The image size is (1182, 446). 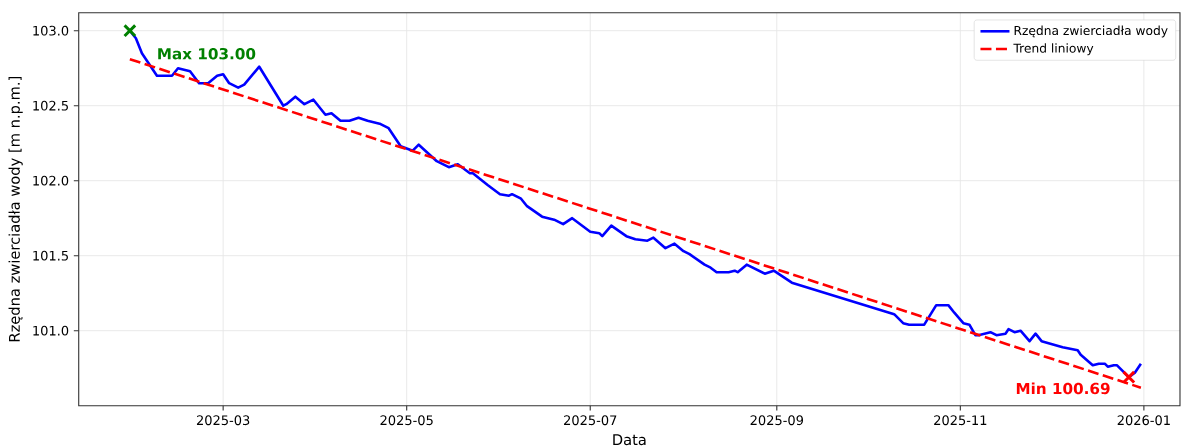 What do you see at coordinates (223, 420) in the screenshot?
I see `x-tick-label: 2025-03` at bounding box center [223, 420].